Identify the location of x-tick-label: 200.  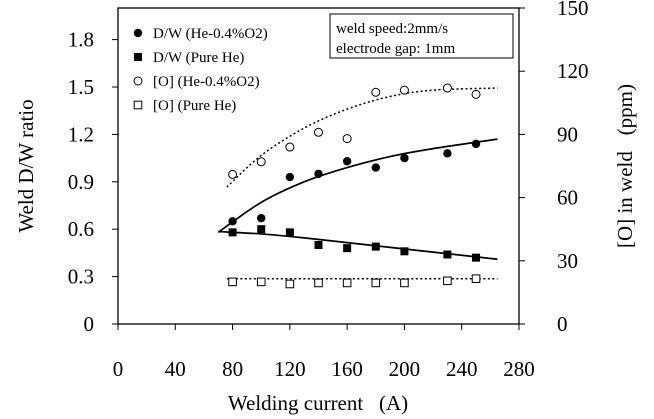
(405, 369).